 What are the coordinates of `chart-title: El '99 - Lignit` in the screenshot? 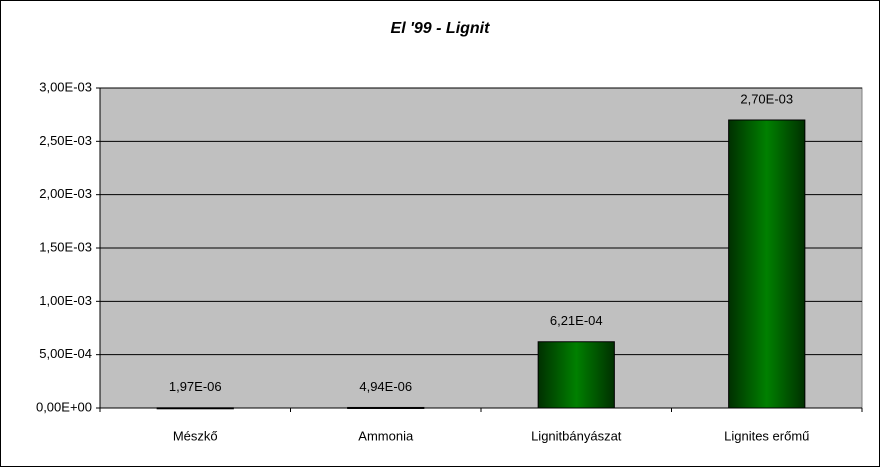 It's located at (441, 28).